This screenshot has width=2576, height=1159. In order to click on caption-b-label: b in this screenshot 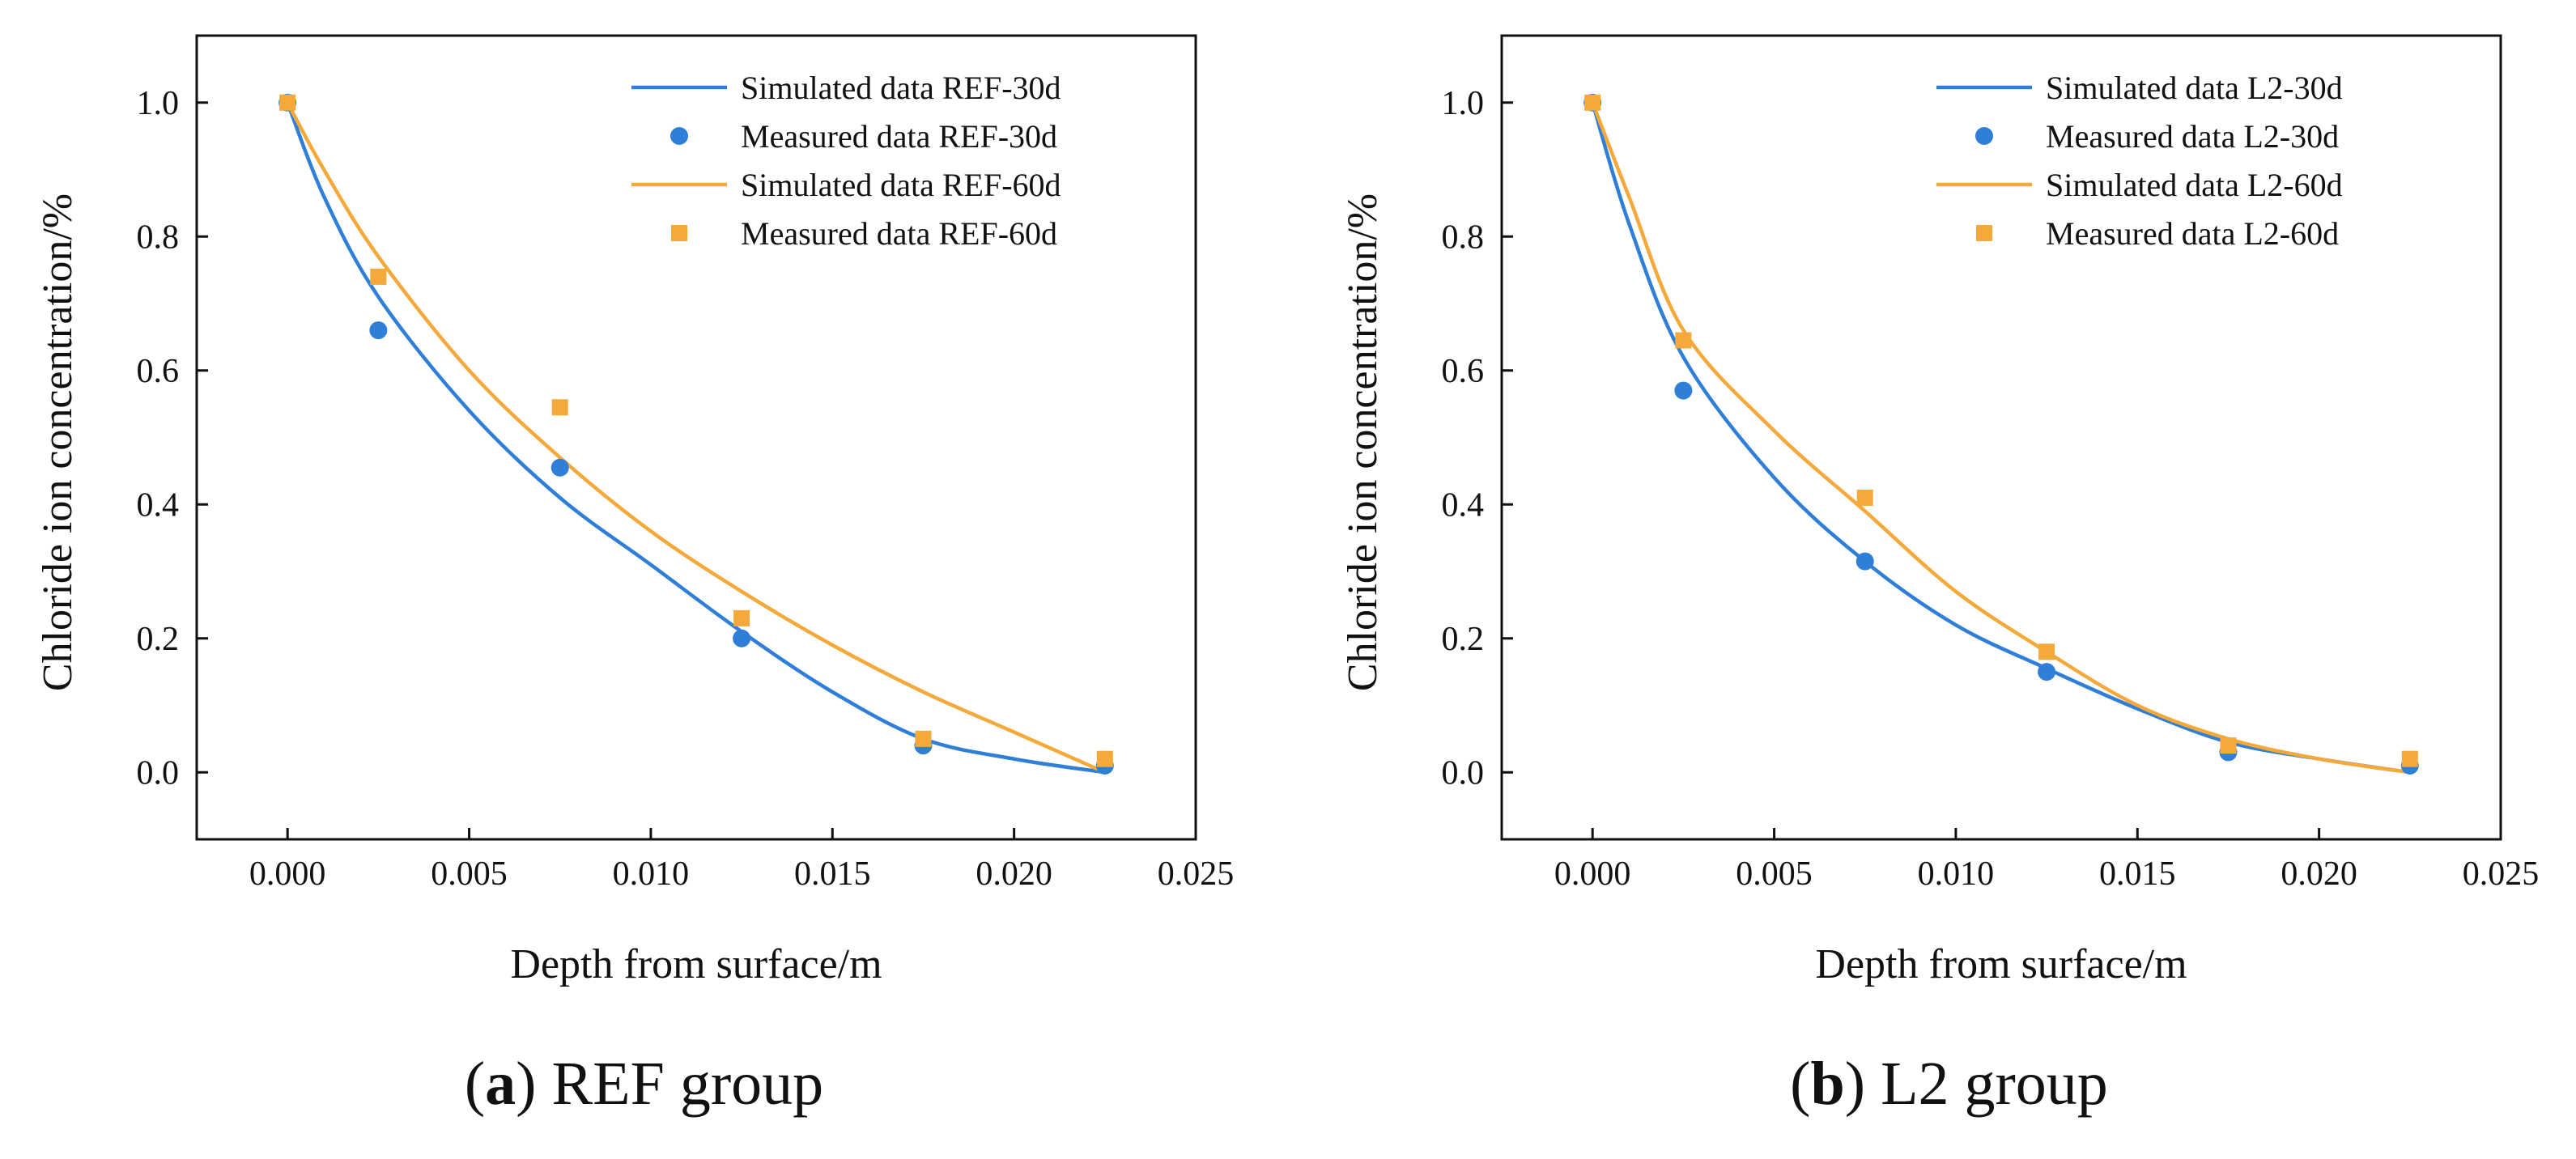, I will do `click(1828, 1084)`.